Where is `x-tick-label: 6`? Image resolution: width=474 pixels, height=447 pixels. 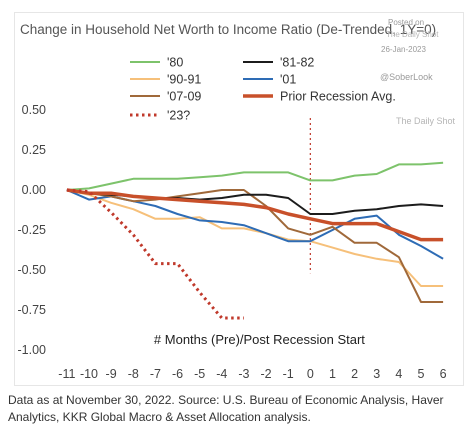 x-tick-label: 6 is located at coordinates (443, 374).